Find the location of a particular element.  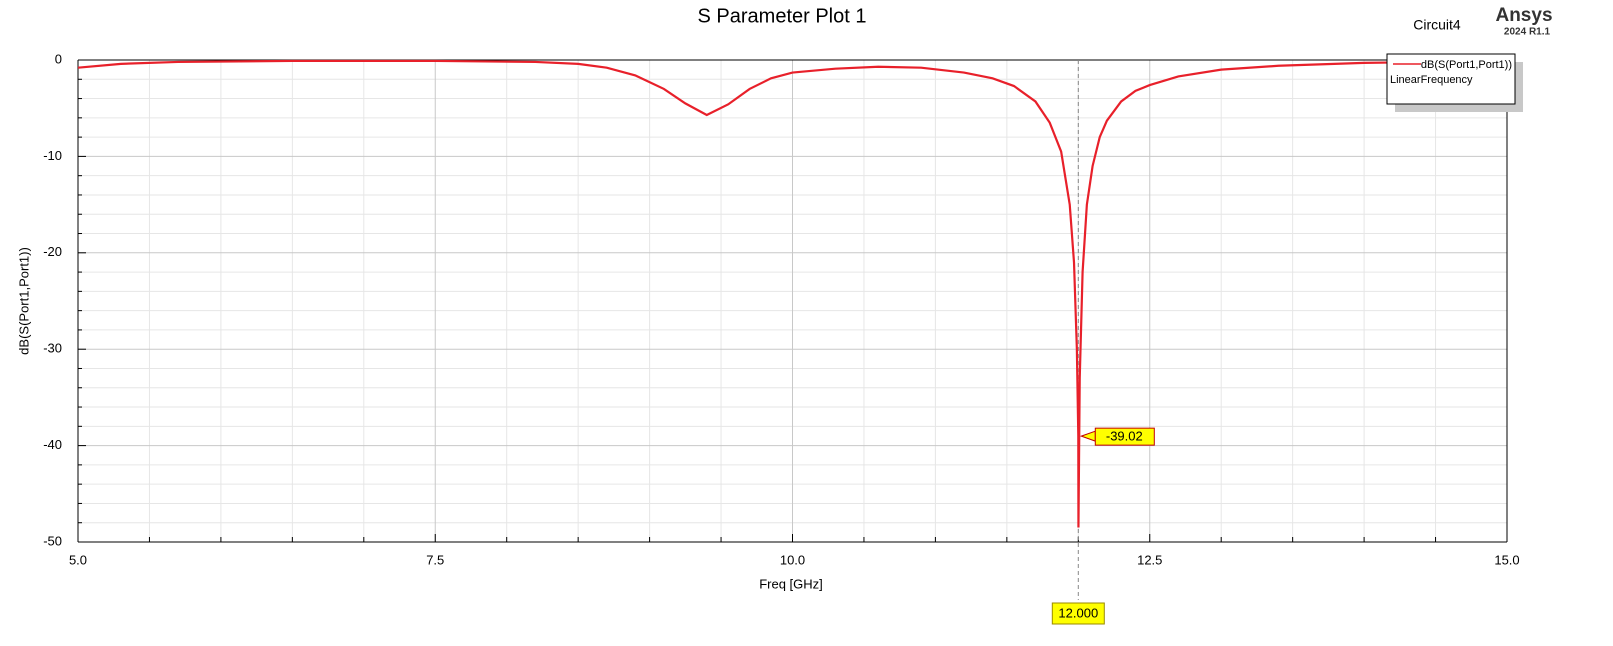

x-axis-label: Freq [GHz] is located at coordinates (791, 583).